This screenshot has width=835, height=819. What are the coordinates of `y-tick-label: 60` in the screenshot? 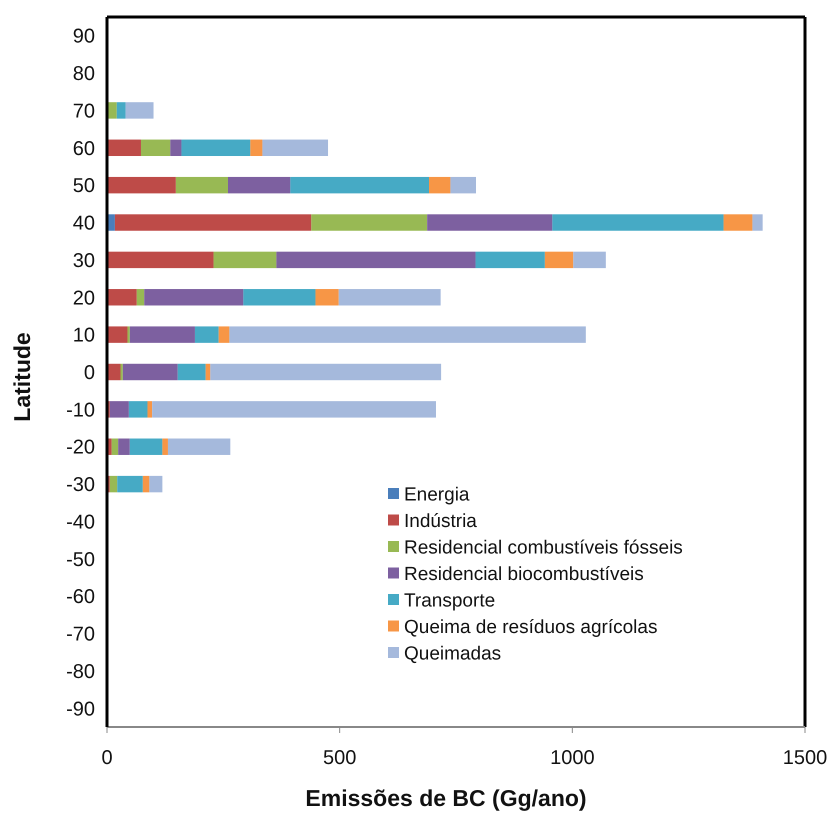 It's located at (83, 149).